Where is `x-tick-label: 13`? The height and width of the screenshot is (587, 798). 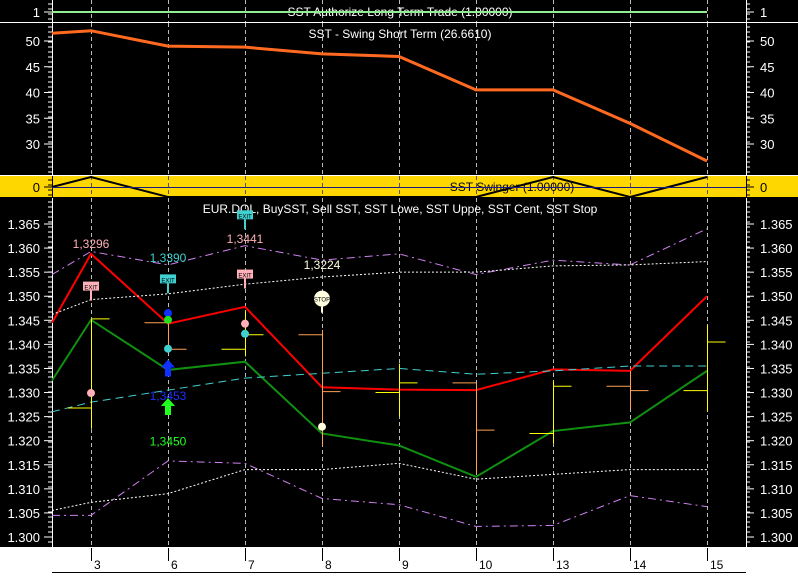 x-tick-label: 13 is located at coordinates (563, 565).